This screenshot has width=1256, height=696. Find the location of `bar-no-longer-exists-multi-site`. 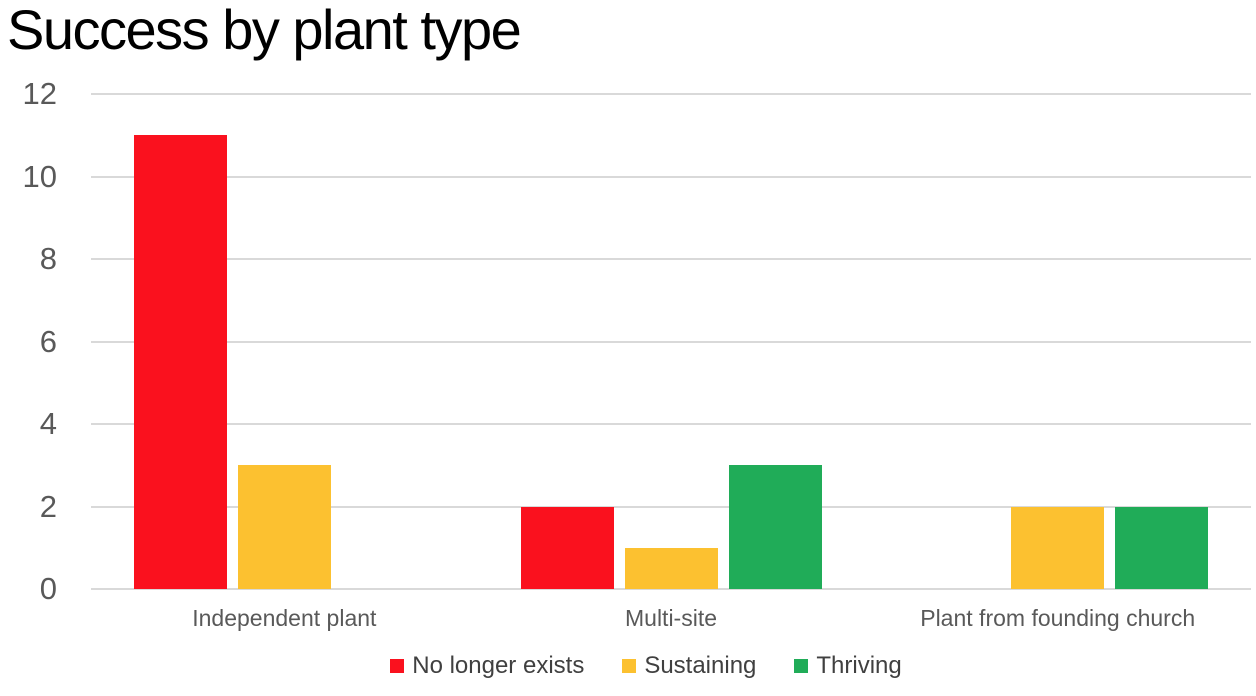

bar-no-longer-exists-multi-site is located at coordinates (567, 547).